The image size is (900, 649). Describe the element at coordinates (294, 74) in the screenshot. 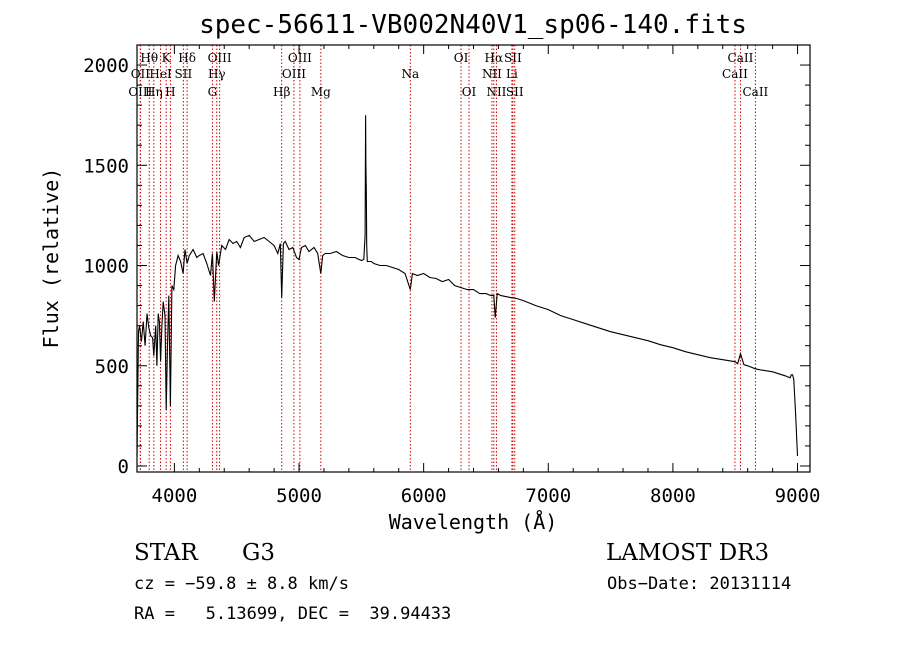

I see `spectral-line-label-13: OIII` at that location.